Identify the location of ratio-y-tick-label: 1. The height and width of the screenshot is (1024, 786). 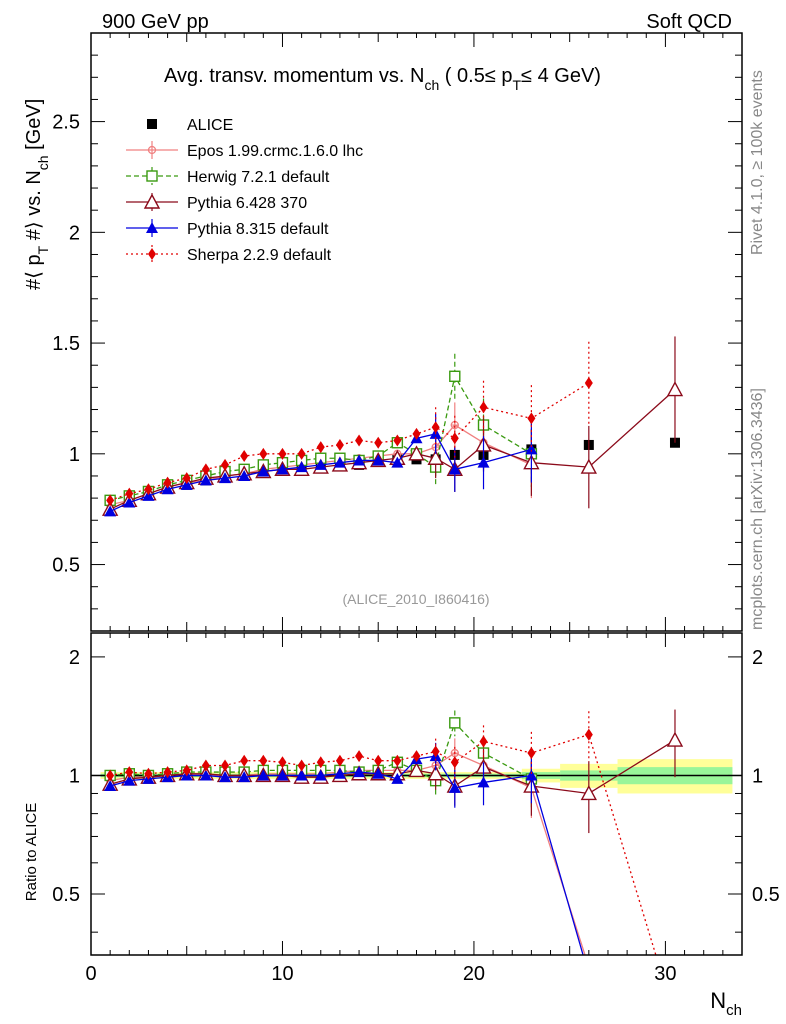
(74, 776).